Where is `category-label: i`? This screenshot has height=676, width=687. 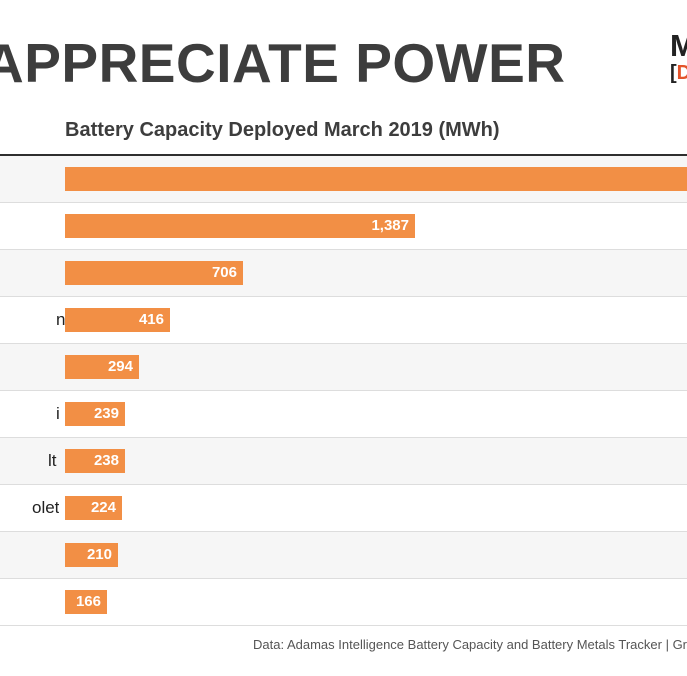 category-label: i is located at coordinates (58, 413).